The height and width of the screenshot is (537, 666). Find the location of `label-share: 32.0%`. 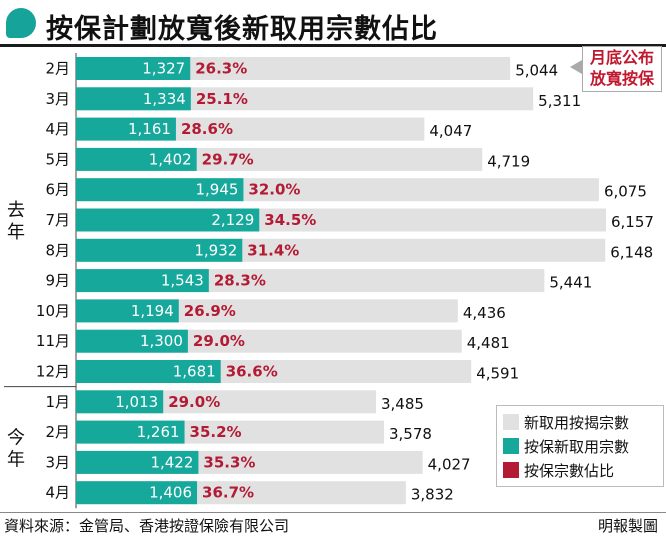

label-share: 32.0% is located at coordinates (274, 190).